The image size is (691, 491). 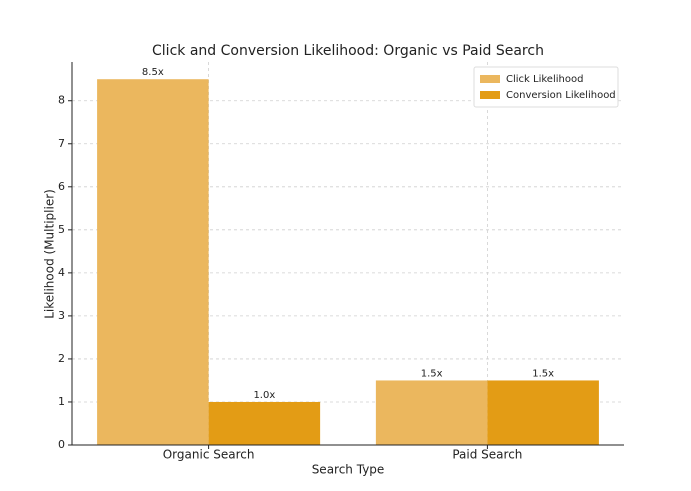 What do you see at coordinates (61, 401) in the screenshot?
I see `y-tick-label: 1` at bounding box center [61, 401].